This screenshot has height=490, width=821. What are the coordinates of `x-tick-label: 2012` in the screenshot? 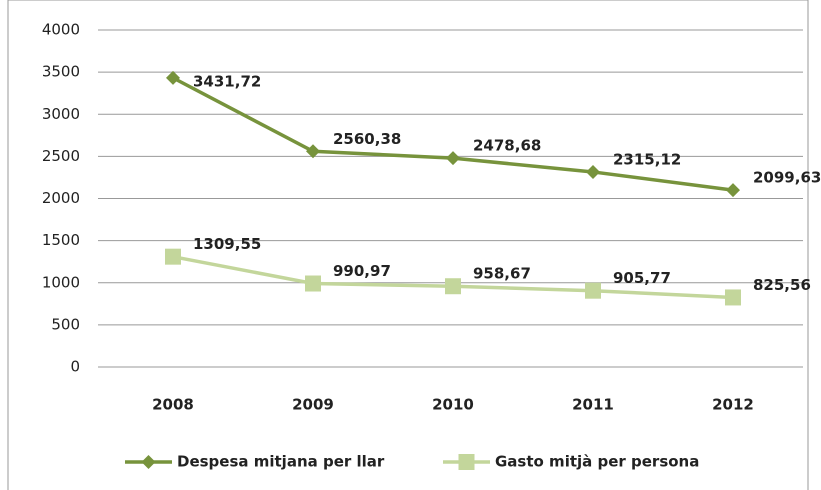 It's located at (733, 405).